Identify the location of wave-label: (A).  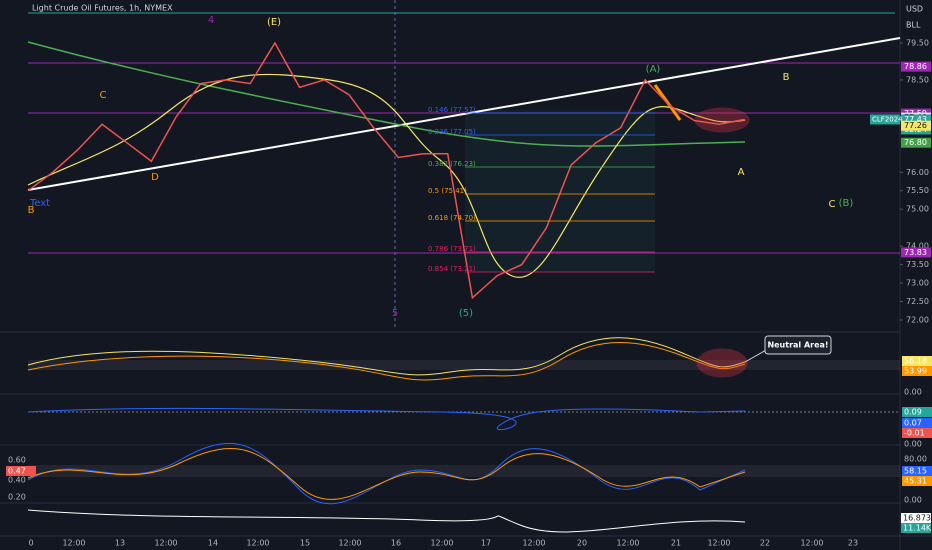
(653, 69).